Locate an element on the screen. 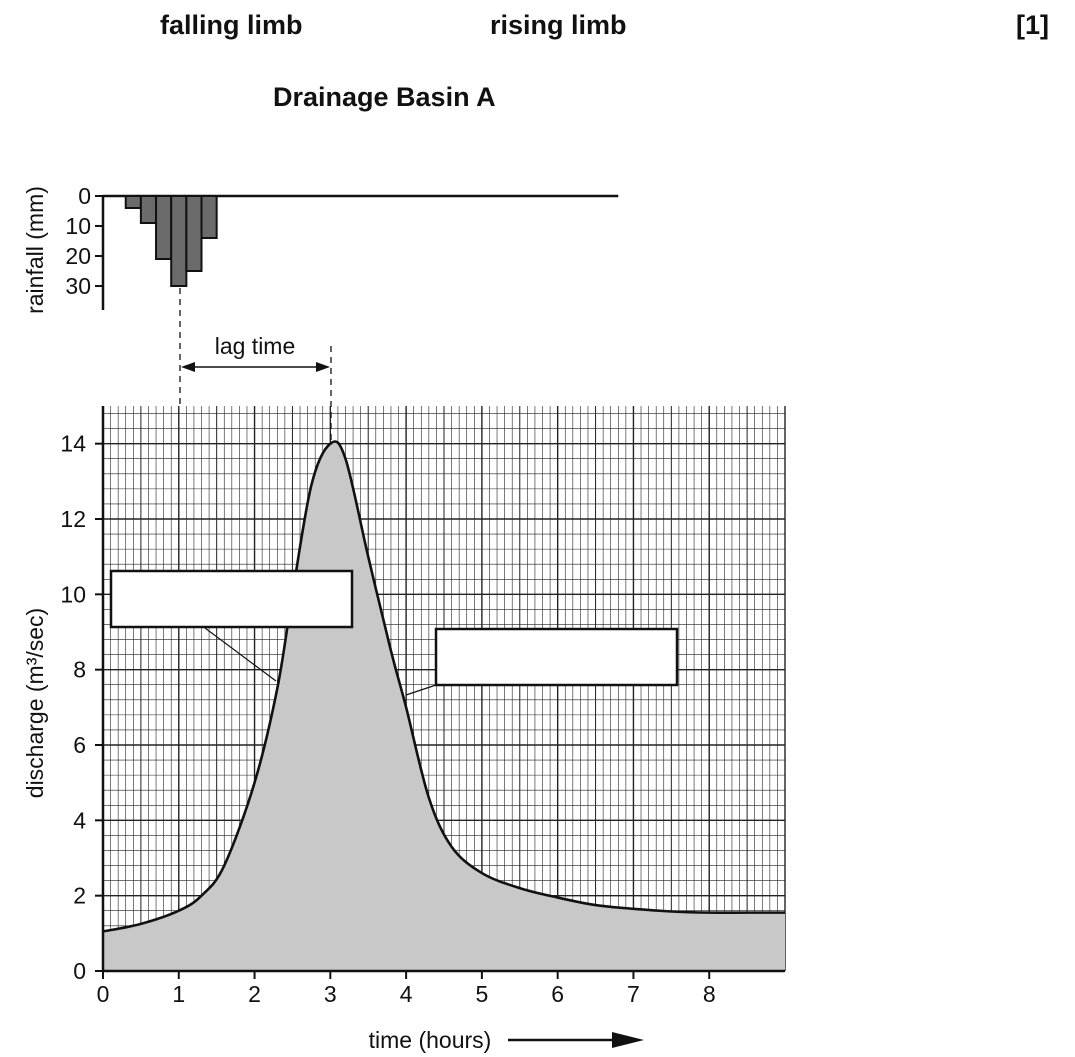 This screenshot has height=1057, width=1075. figure-title: Drainage Basin A is located at coordinates (384, 97).